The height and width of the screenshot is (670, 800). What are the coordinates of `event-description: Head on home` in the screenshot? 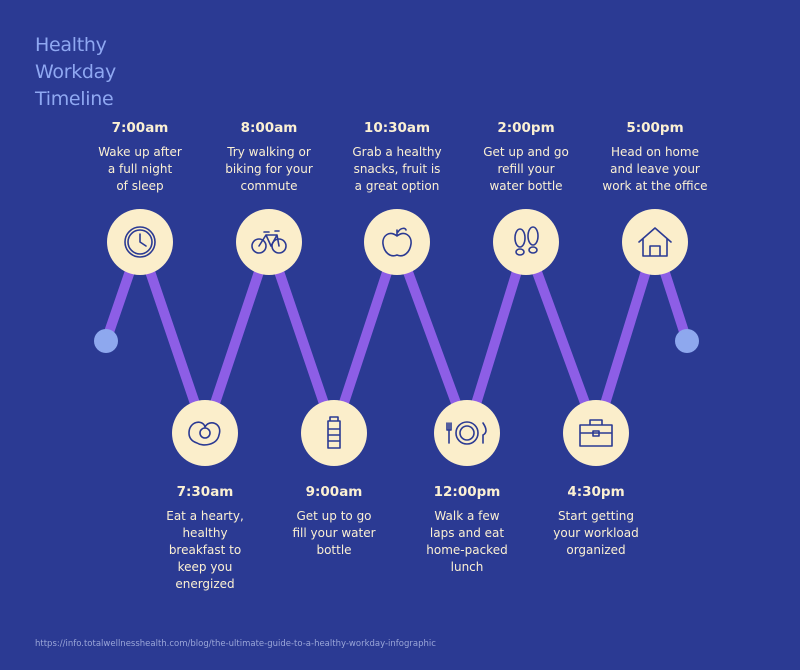 It's located at (655, 152).